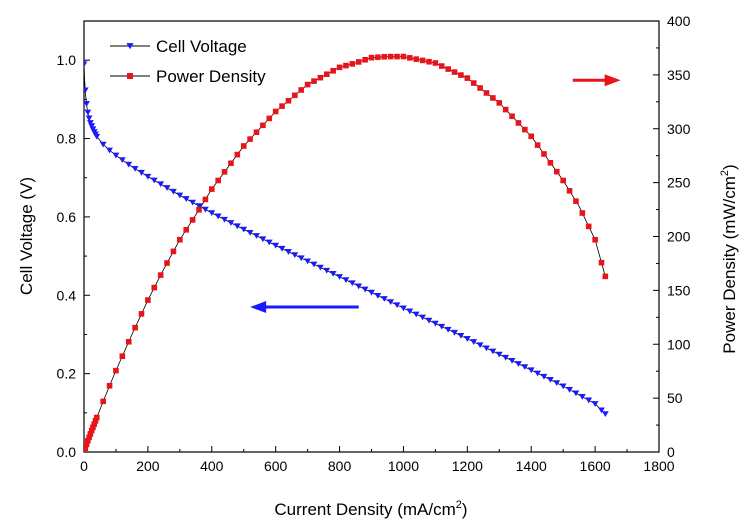 The height and width of the screenshot is (532, 750). Describe the element at coordinates (26, 236) in the screenshot. I see `y-axis-left-title: Cell Voltage (V)` at that location.